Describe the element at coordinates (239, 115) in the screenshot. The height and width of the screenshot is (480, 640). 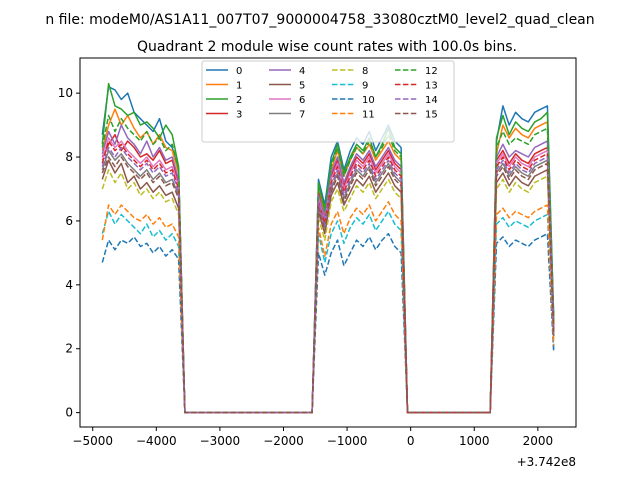
I see `legend-label-3: 3` at that location.